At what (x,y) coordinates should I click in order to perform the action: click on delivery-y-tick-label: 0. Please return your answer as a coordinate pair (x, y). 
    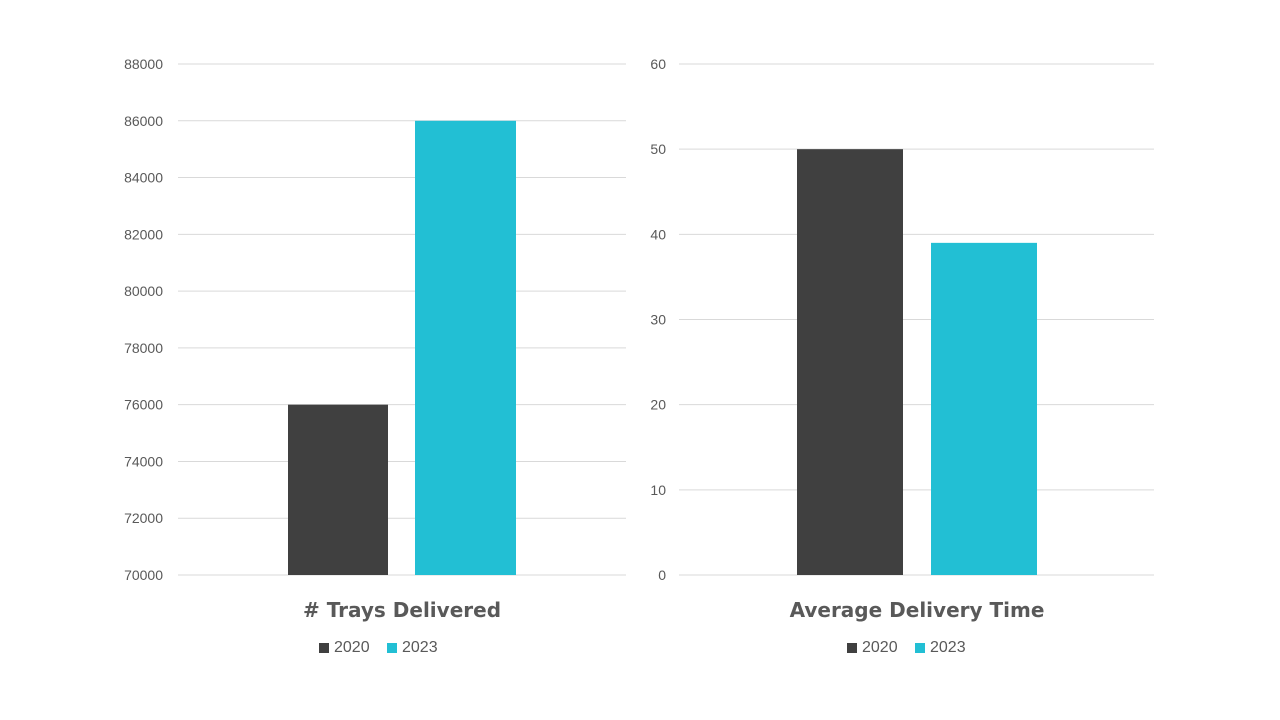
    Looking at the image, I should click on (662, 575).